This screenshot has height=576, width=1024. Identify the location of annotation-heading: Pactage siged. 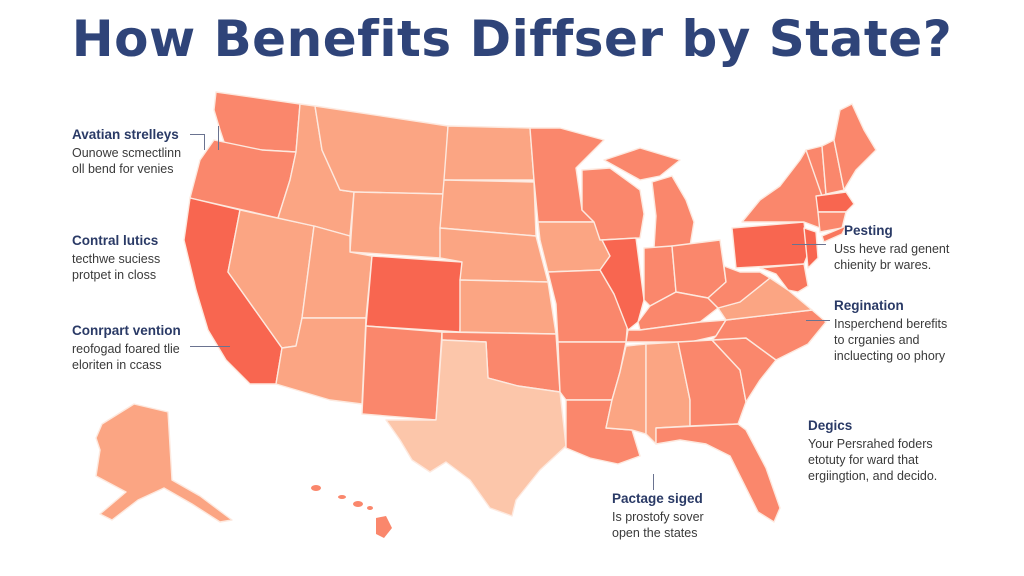
(657, 498).